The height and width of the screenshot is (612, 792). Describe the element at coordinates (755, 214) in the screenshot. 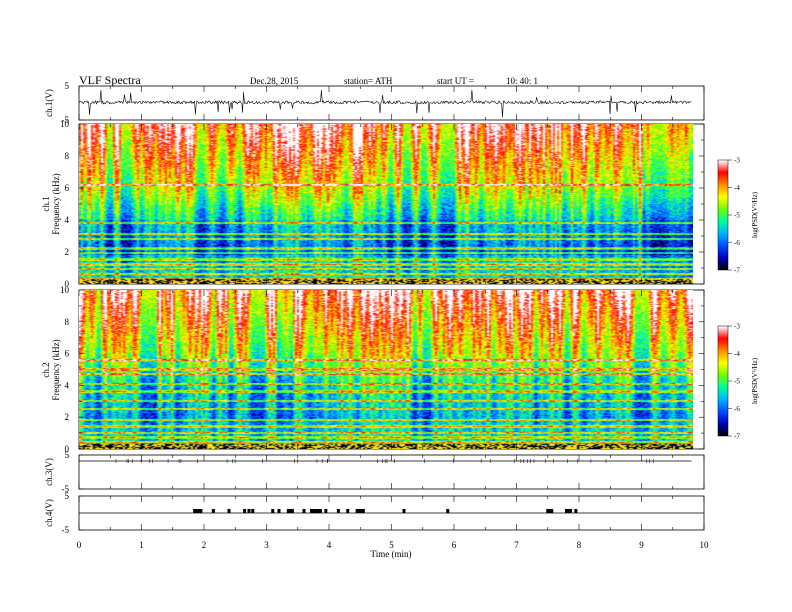

I see `ch1-colorbar-label: log(PSD(V²/Hz)` at that location.